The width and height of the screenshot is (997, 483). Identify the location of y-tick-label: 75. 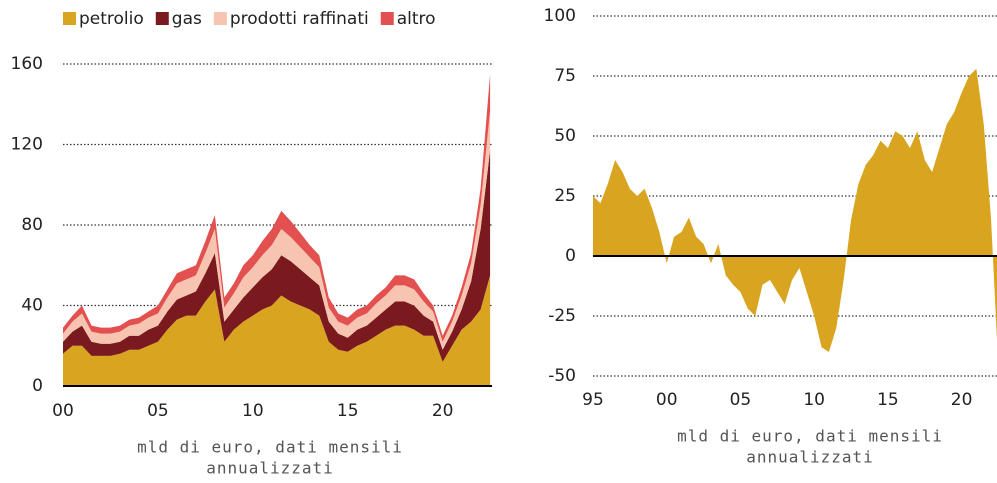
(565, 76).